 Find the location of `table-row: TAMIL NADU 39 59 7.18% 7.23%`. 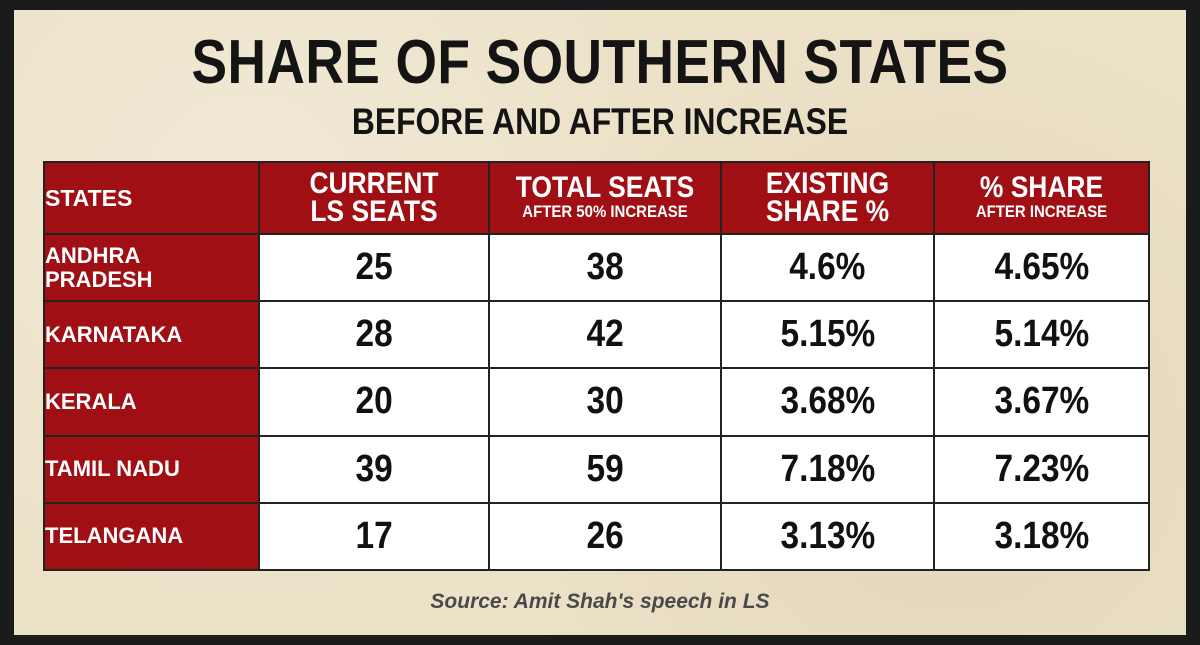

table-row: TAMIL NADU 39 59 7.18% 7.23% is located at coordinates (596, 469).